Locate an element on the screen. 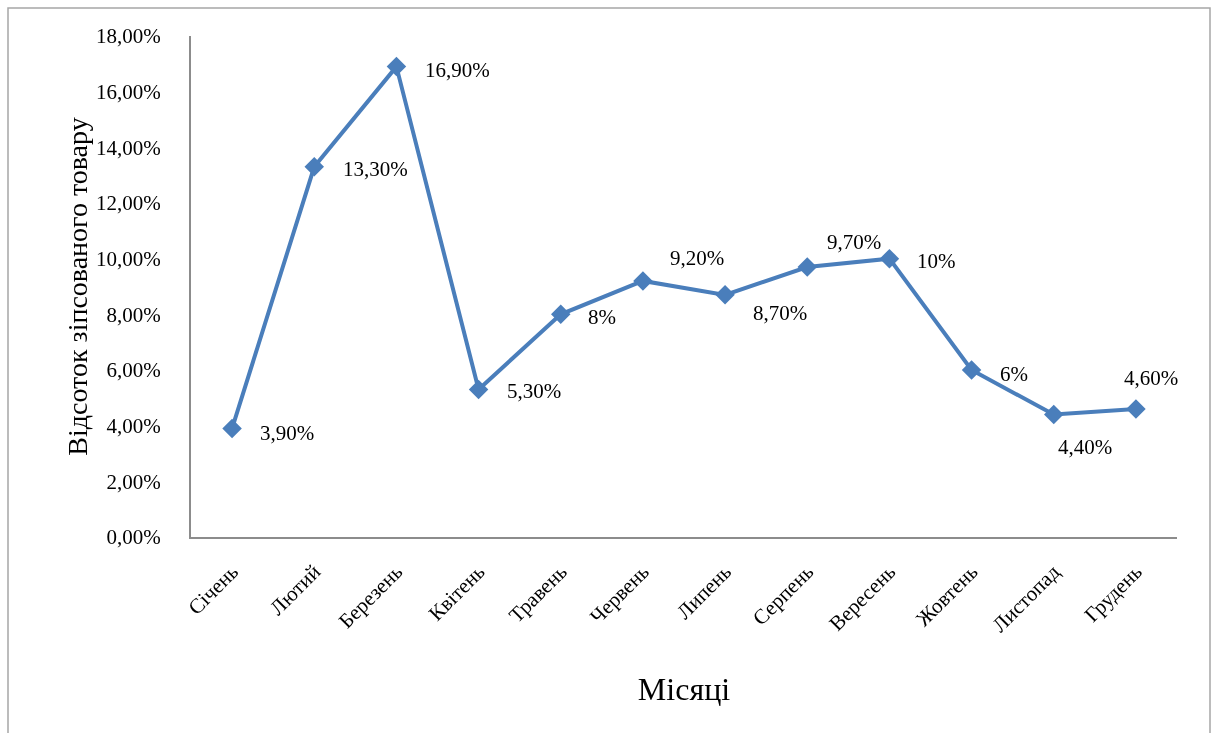 Image resolution: width=1216 pixels, height=733 pixels. y-tick-label: 16,00% is located at coordinates (128, 92).